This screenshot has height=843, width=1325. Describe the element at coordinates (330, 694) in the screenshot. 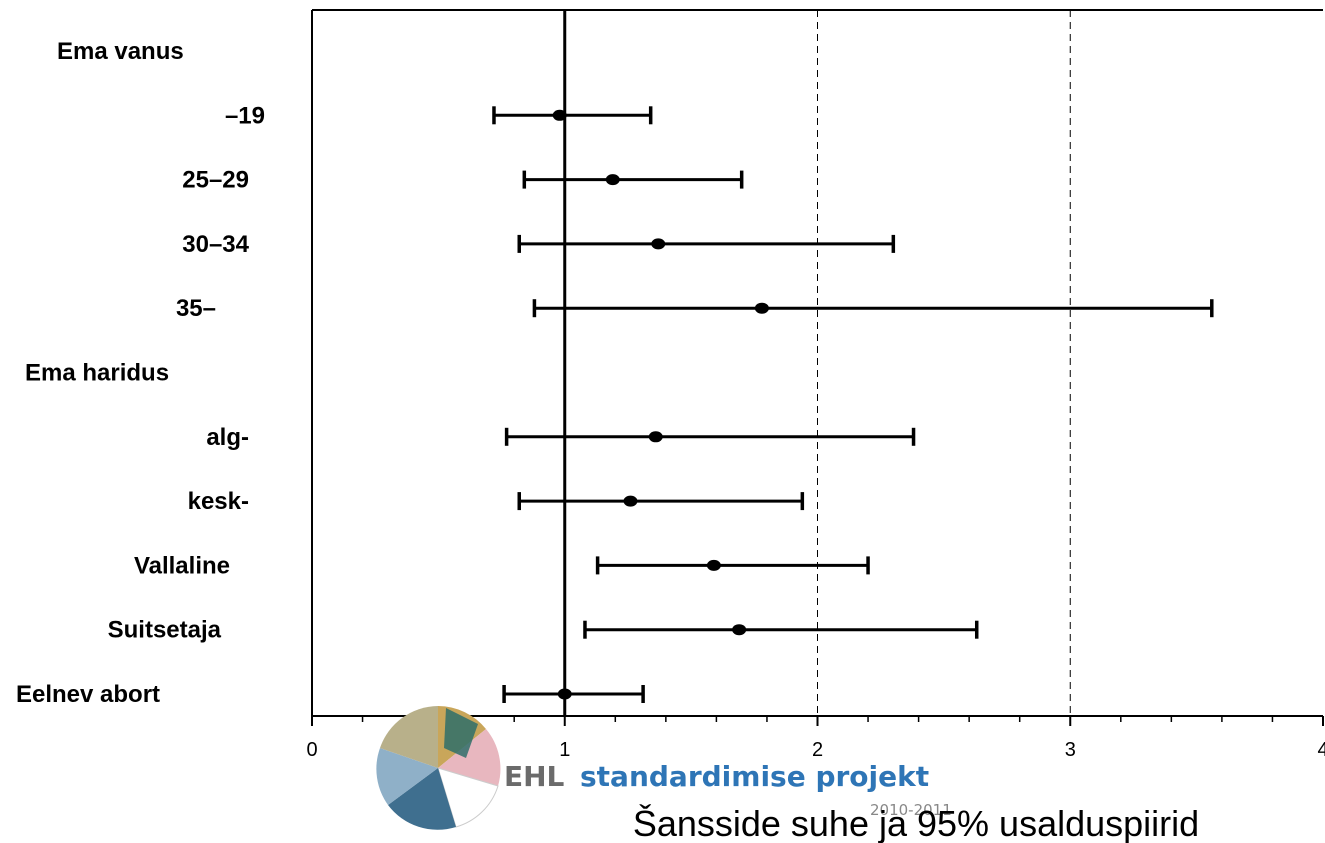

I see `forest-row: Eelnev abort` at that location.